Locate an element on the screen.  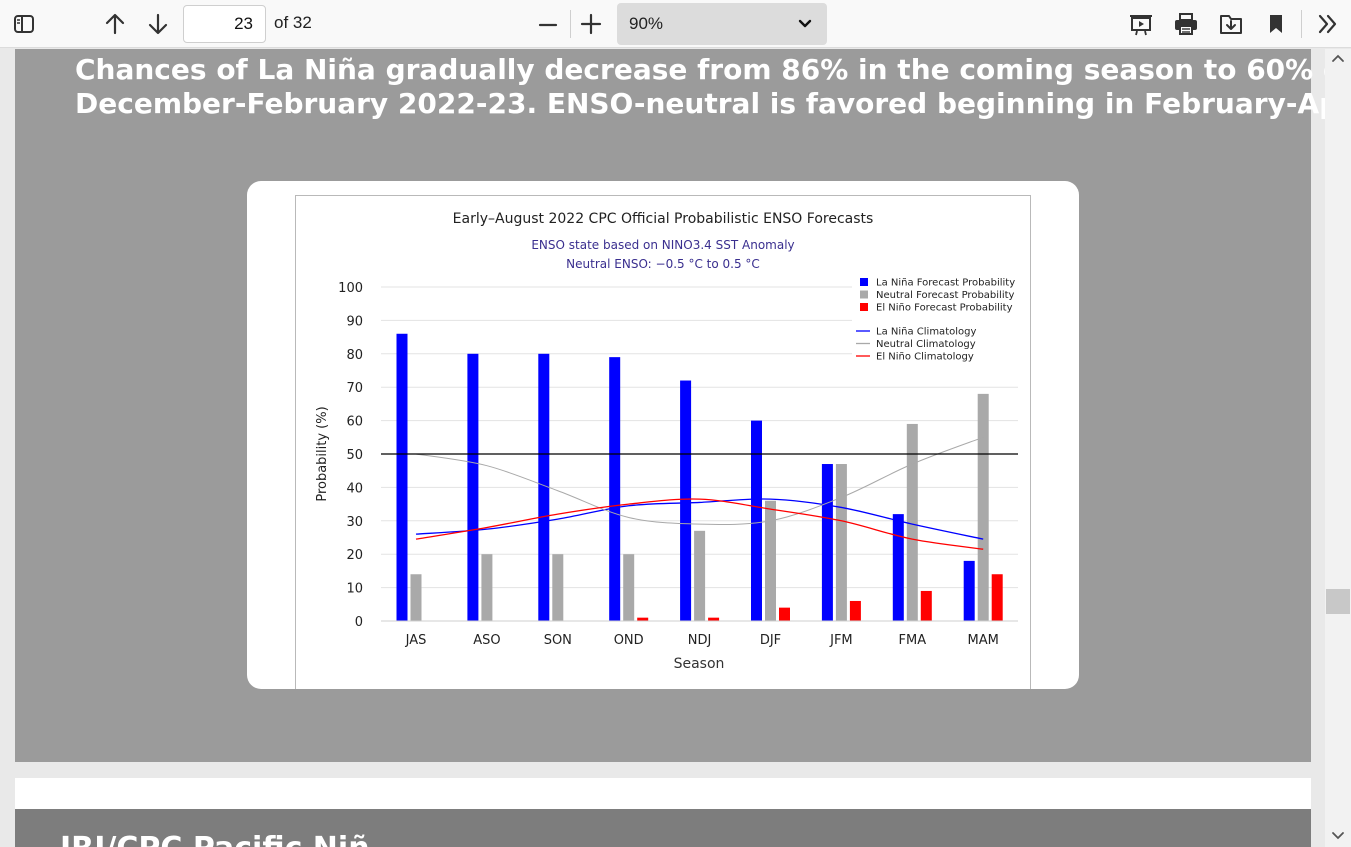
bookmark-button is located at coordinates (1276, 24).